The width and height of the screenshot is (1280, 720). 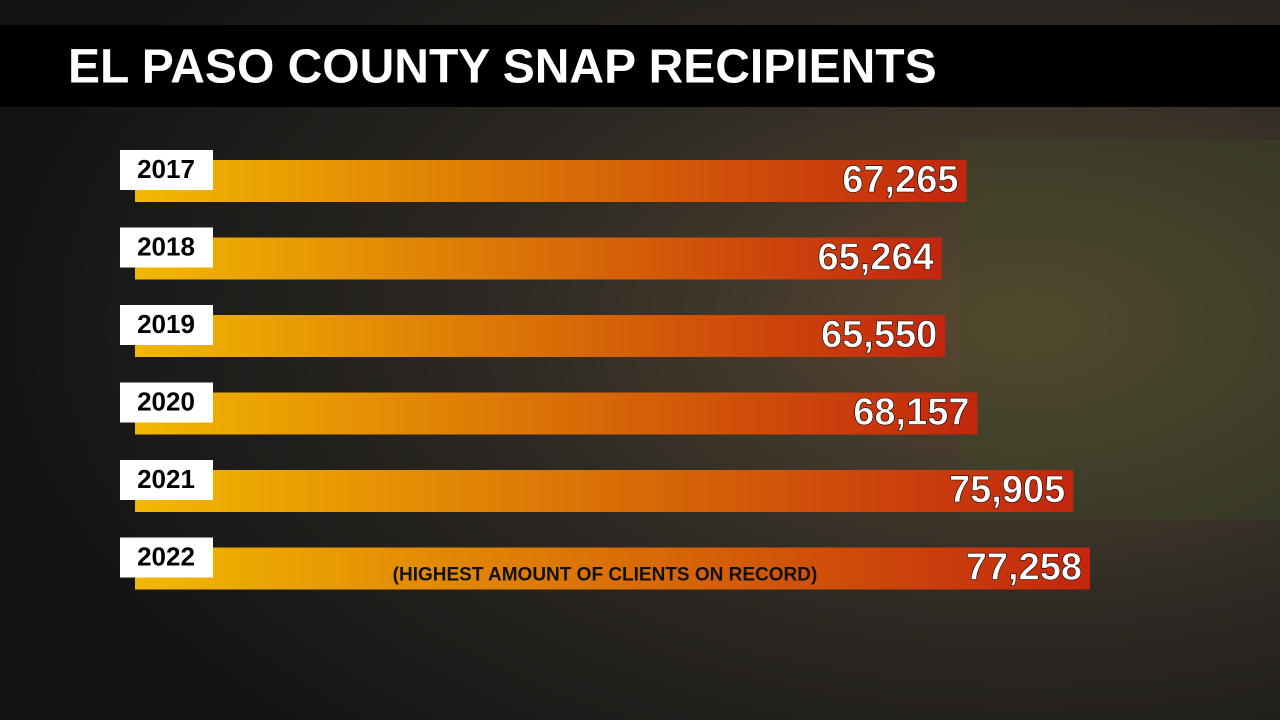 I want to click on category-label: 2018, so click(x=166, y=246).